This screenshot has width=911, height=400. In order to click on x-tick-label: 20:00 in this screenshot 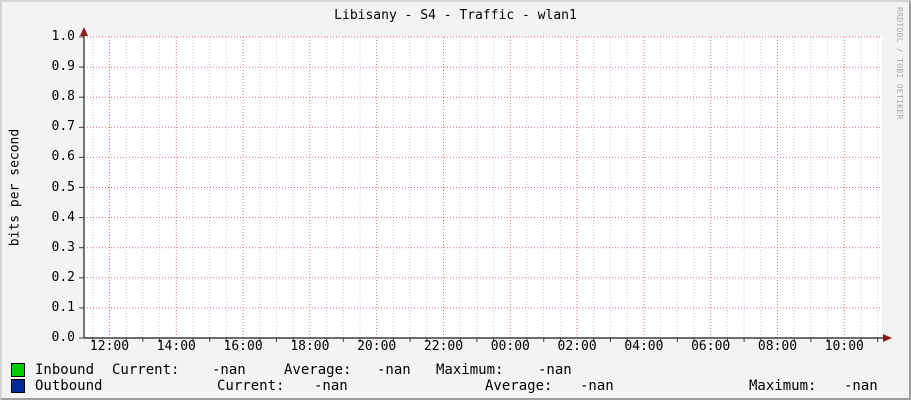, I will do `click(377, 346)`.